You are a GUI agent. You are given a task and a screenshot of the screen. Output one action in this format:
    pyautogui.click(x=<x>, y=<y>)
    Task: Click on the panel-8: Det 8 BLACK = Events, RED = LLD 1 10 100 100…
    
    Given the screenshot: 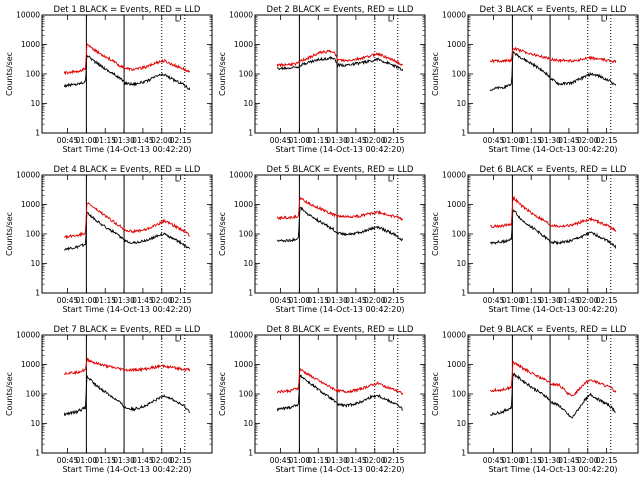 What is the action you would take?
    pyautogui.click(x=322, y=399)
    